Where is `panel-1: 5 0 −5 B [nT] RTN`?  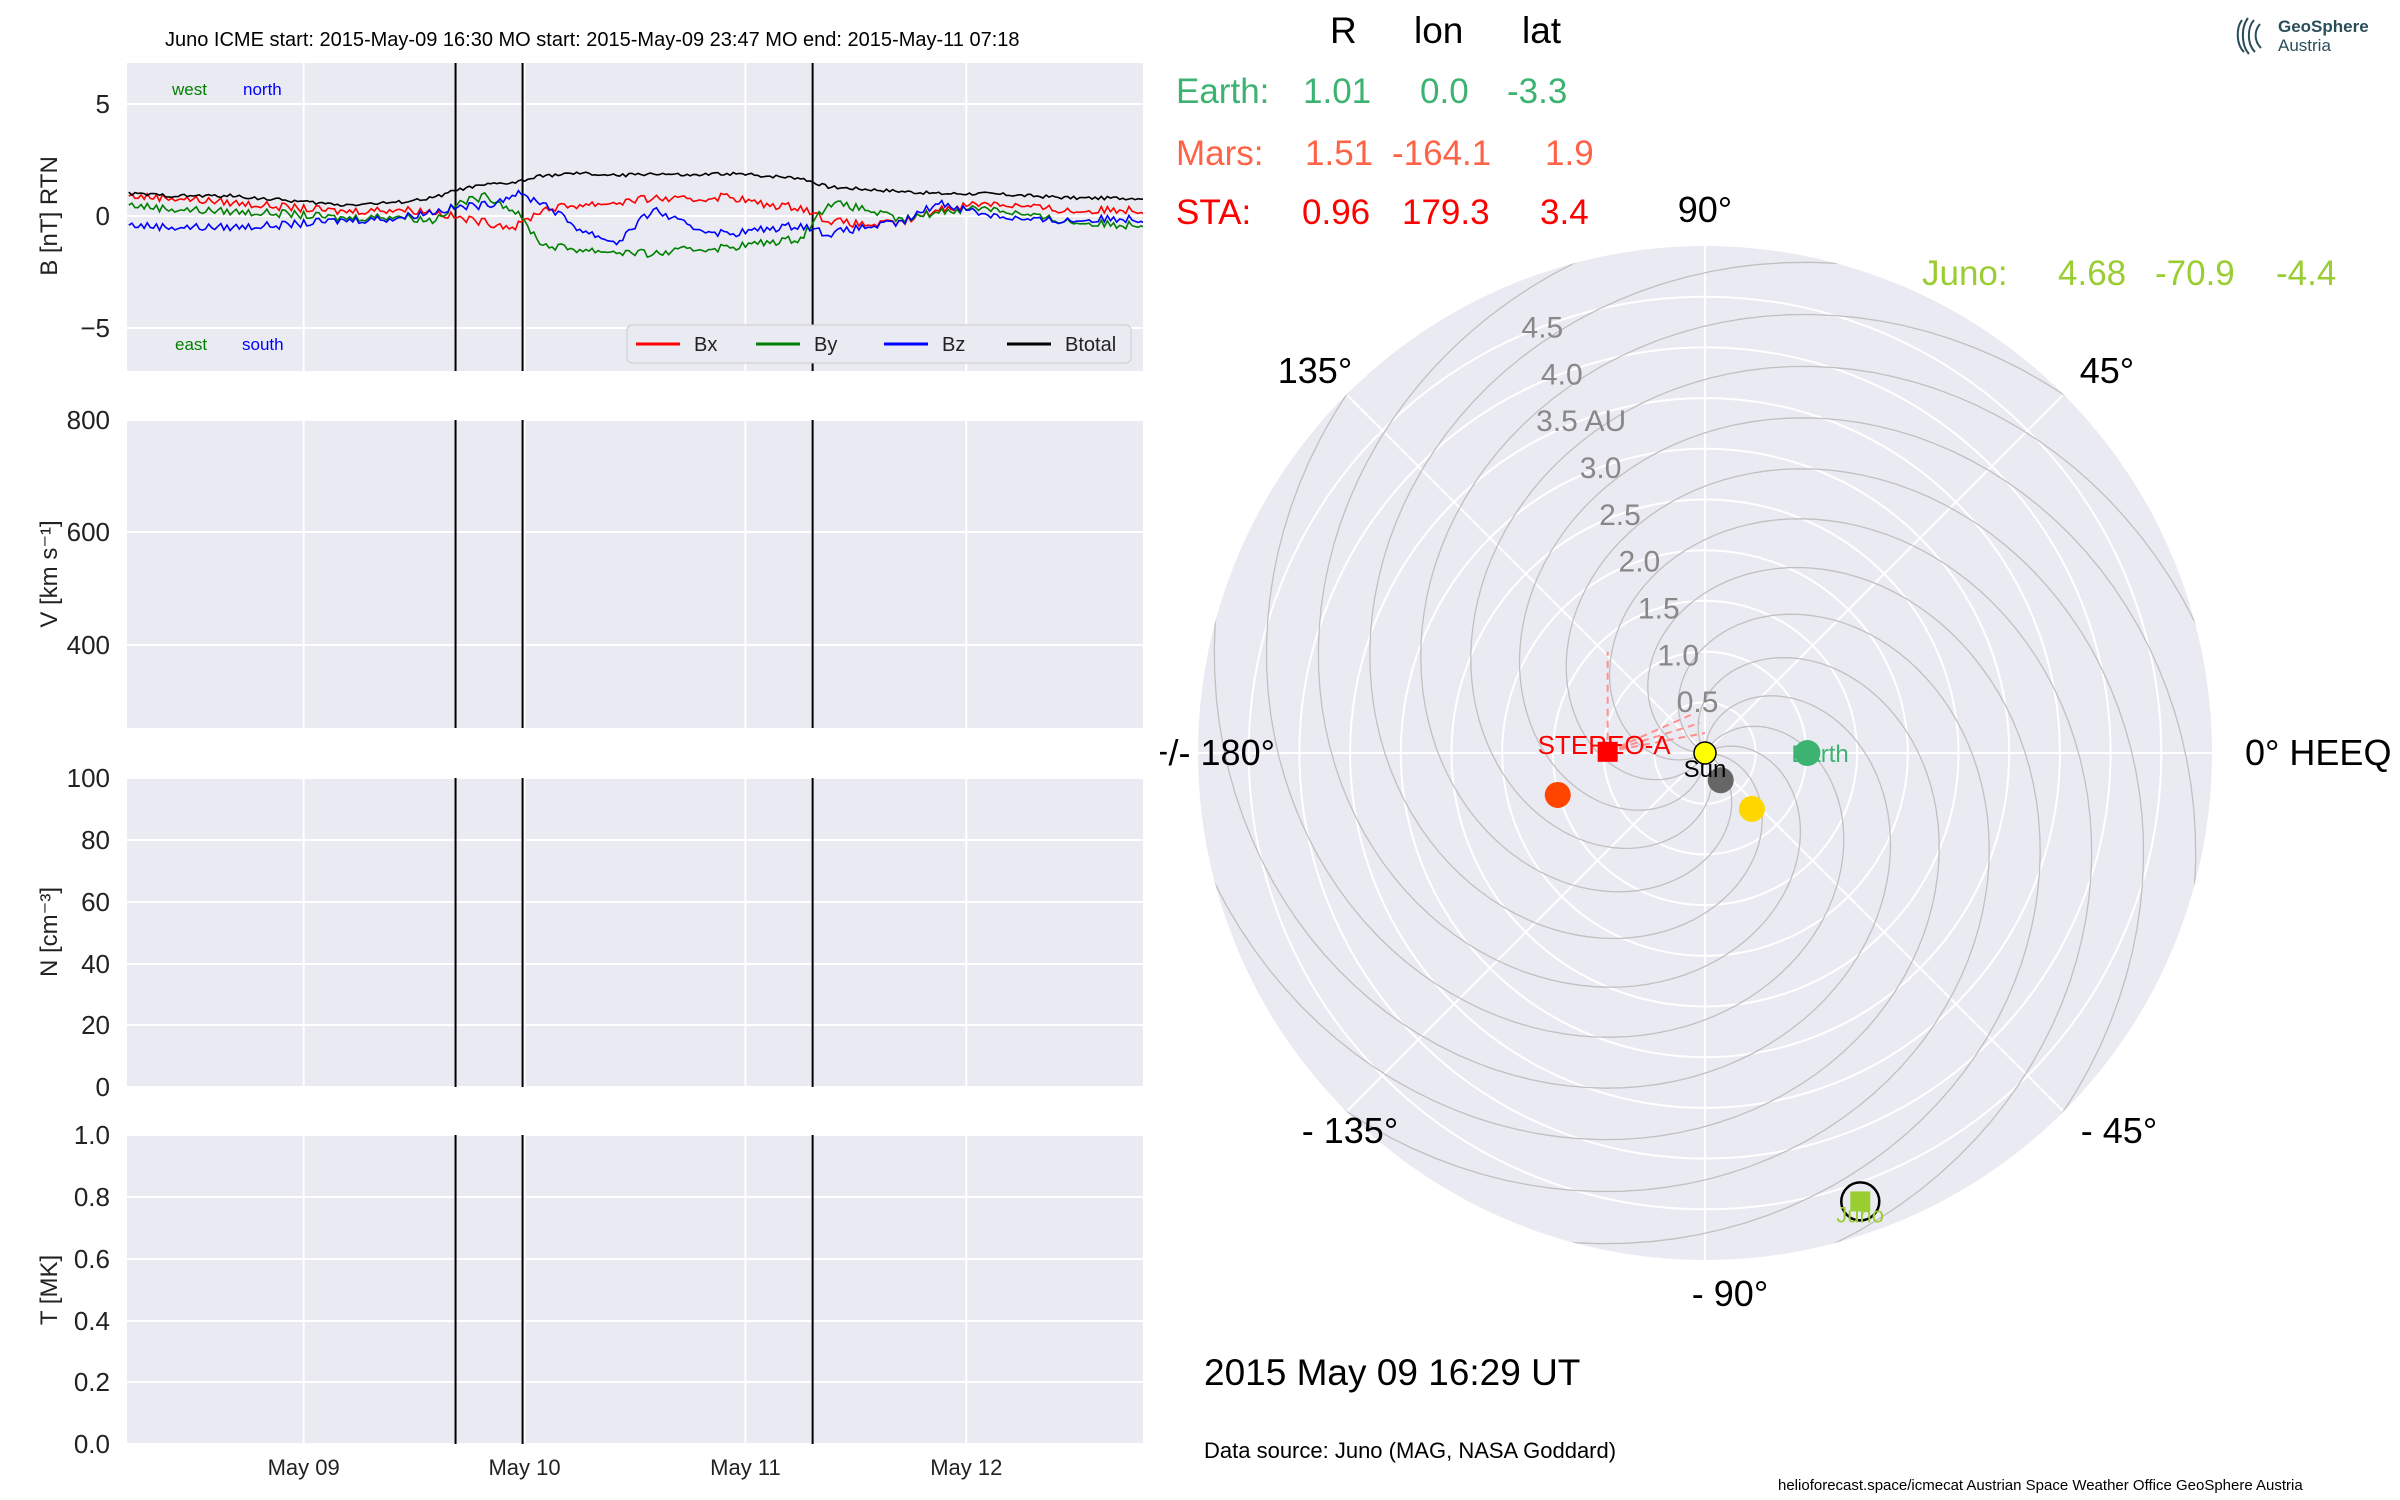
panel-1: 5 0 −5 B [nT] RTN is located at coordinates (589, 217).